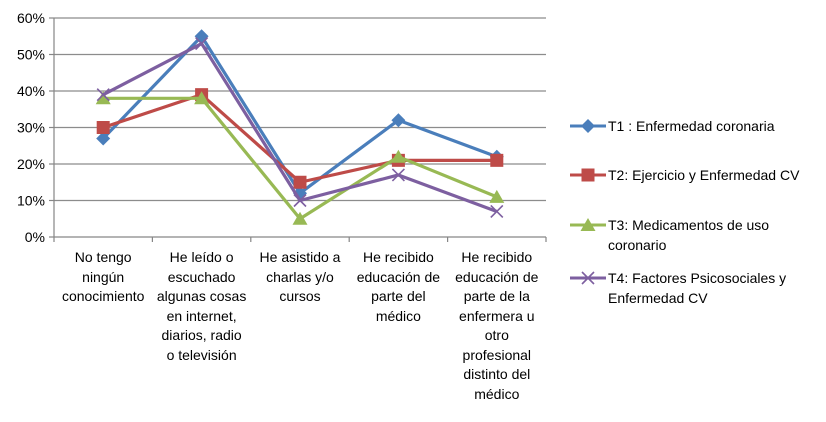 The width and height of the screenshot is (826, 422). I want to click on x-category-label-line: distinto del, so click(497, 374).